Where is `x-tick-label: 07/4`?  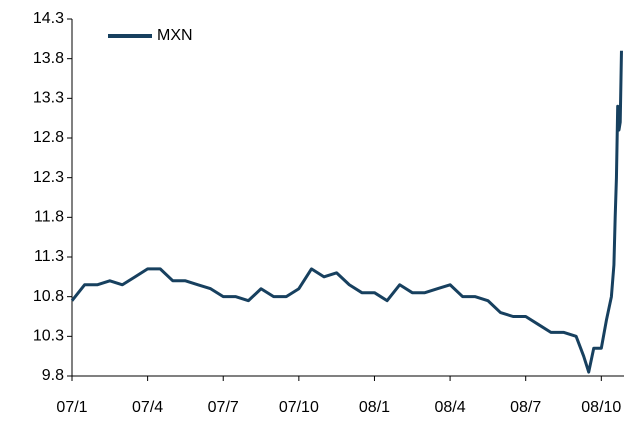
x-tick-label: 07/4 is located at coordinates (147, 407).